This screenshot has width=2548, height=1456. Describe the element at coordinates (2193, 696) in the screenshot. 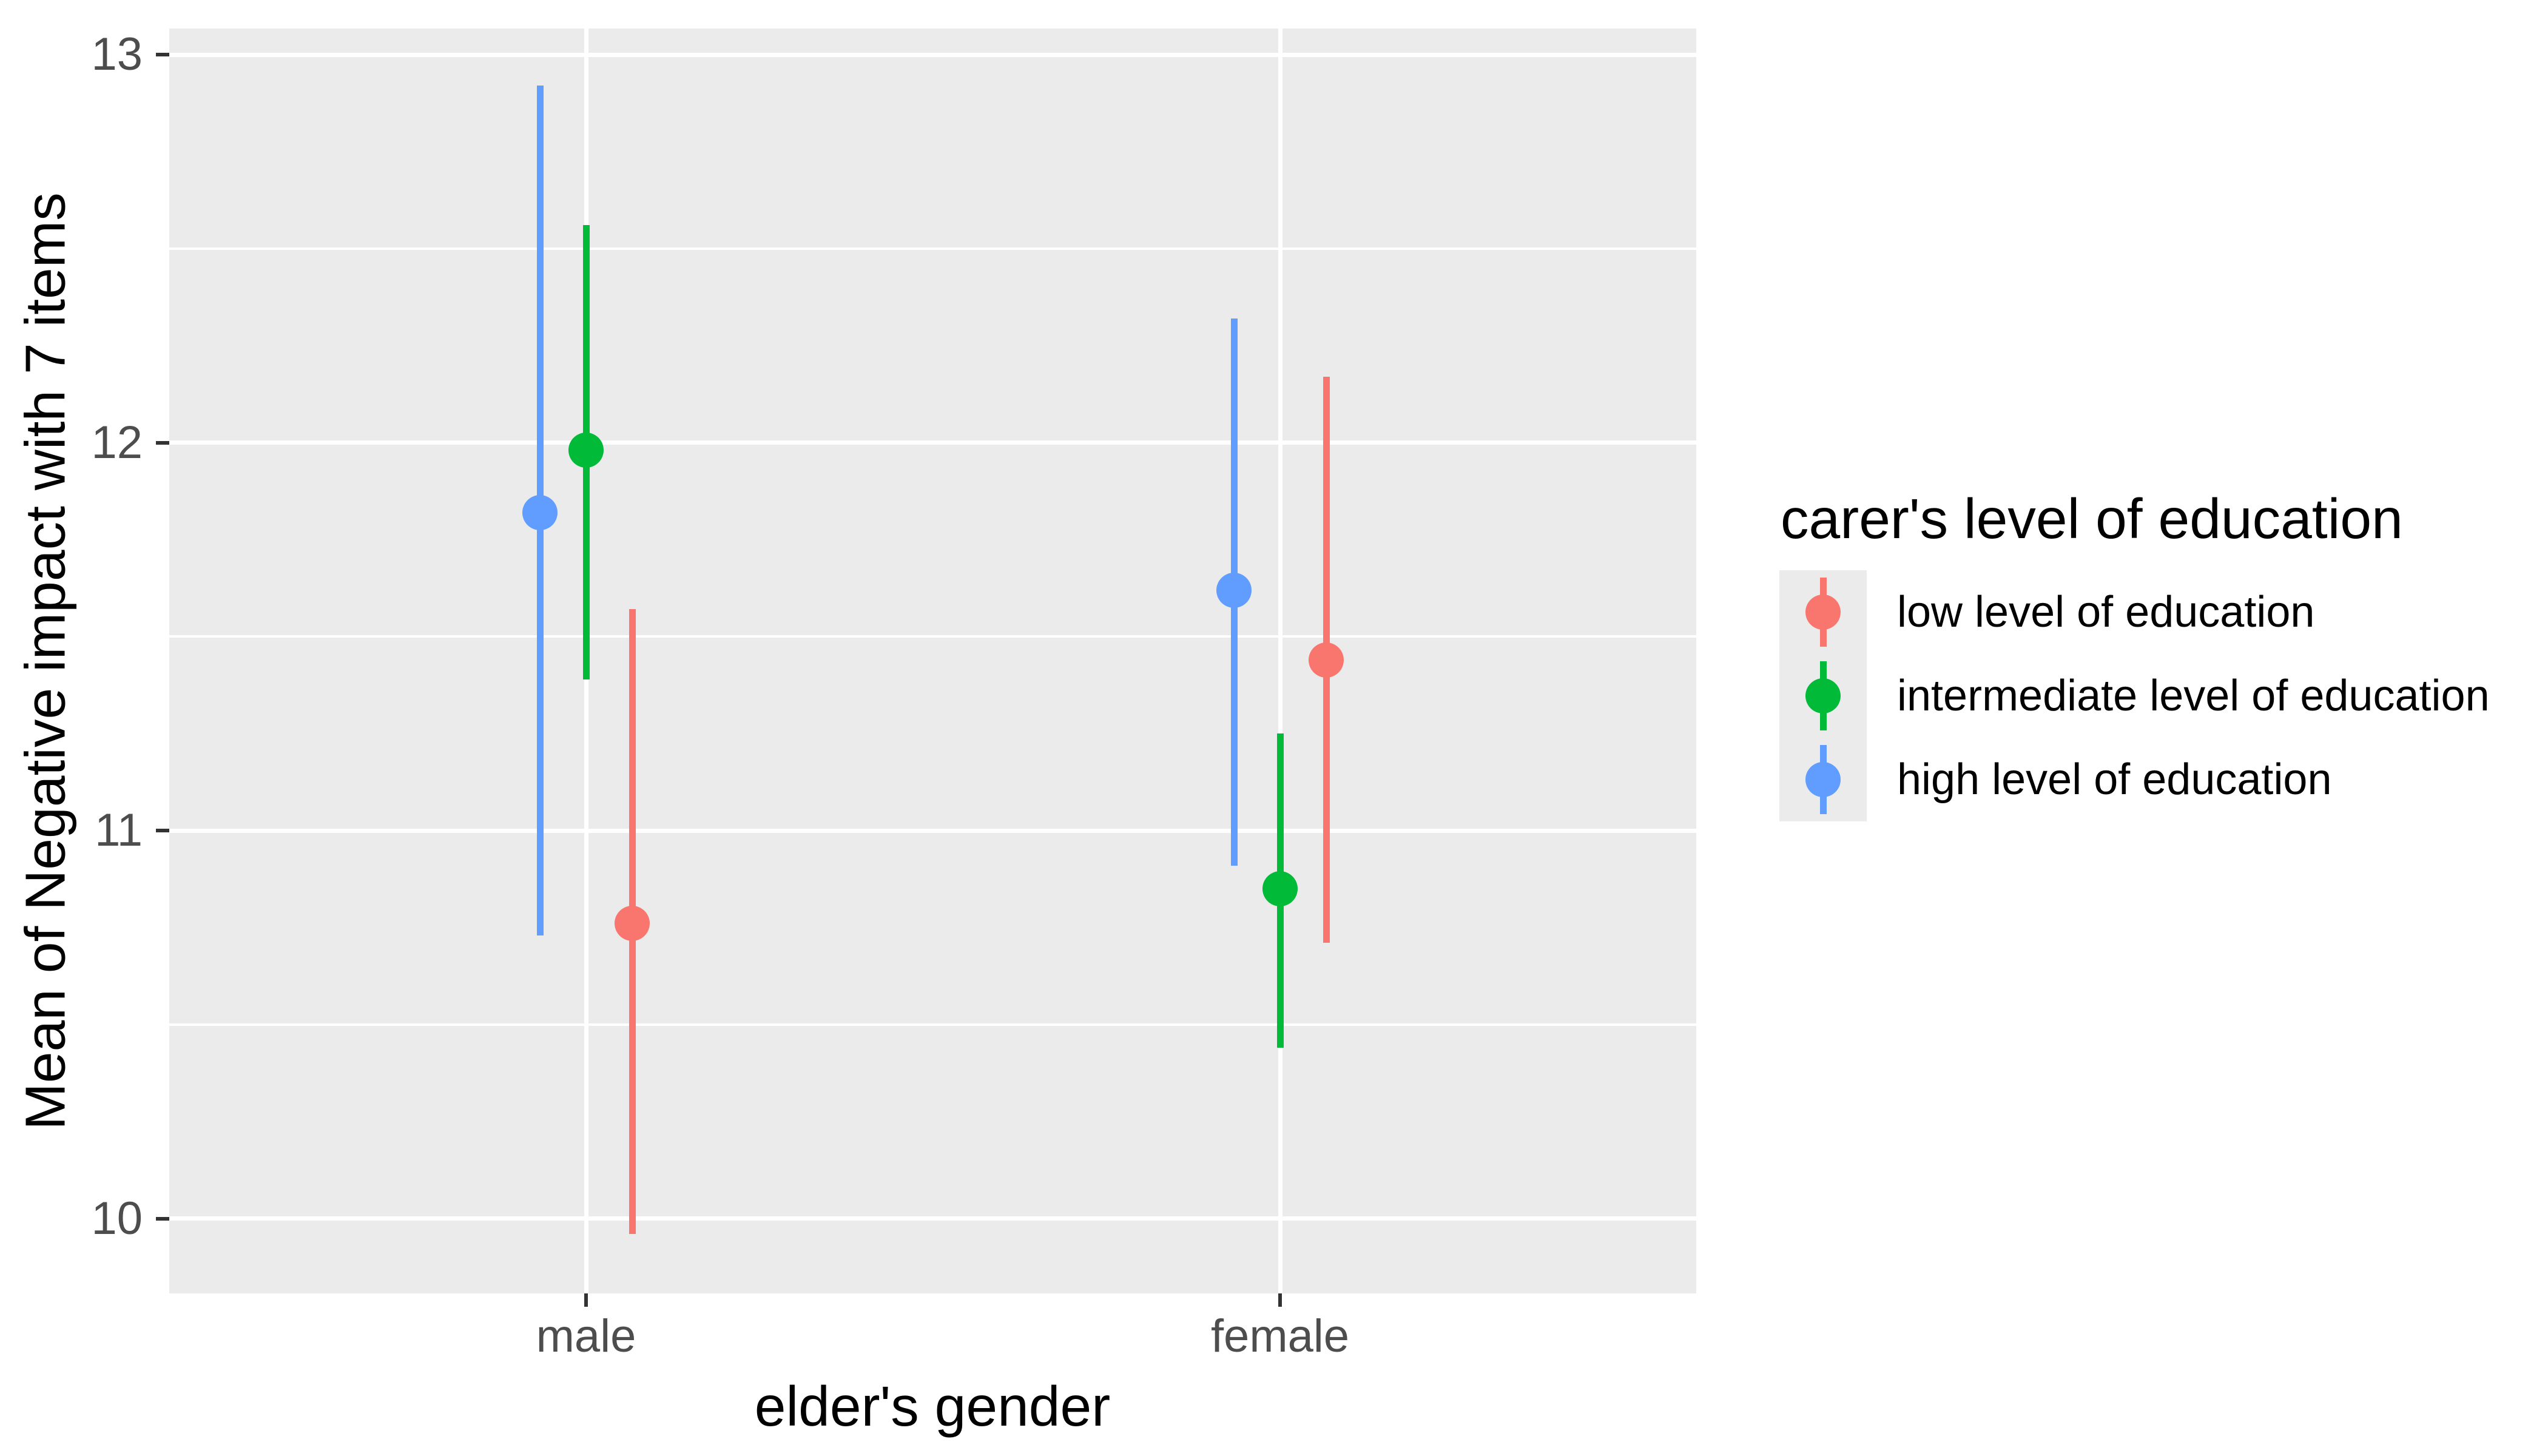

I see `legend-label-2: intermediate level of education` at that location.